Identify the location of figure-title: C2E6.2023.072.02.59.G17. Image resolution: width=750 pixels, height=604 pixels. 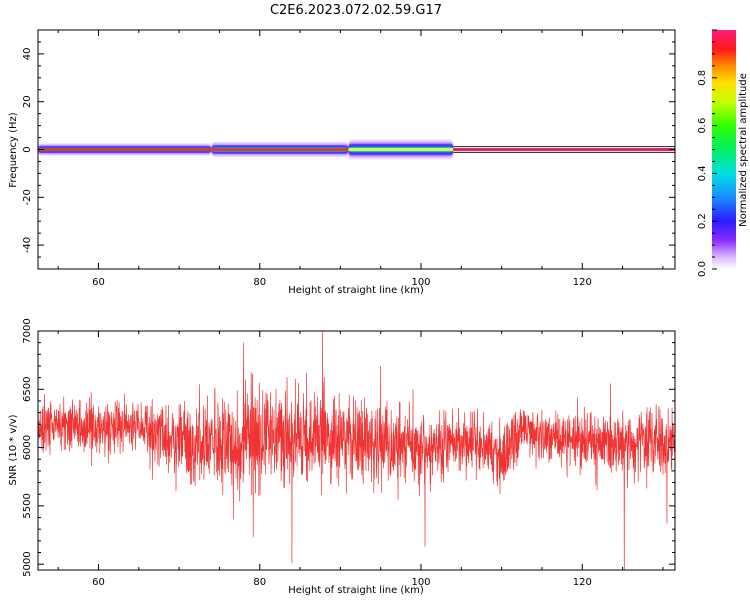
(356, 10).